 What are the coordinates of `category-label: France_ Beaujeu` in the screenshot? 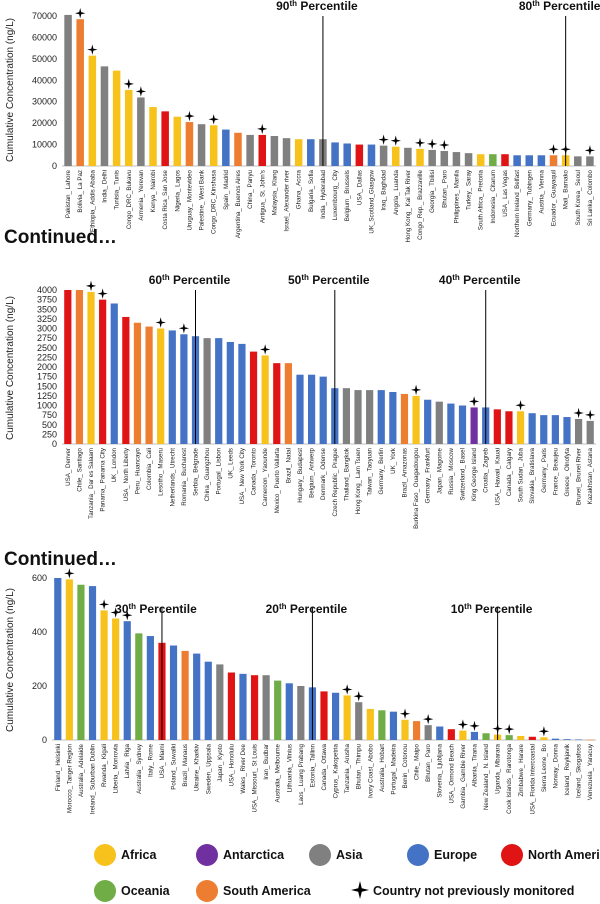 It's located at (555, 471).